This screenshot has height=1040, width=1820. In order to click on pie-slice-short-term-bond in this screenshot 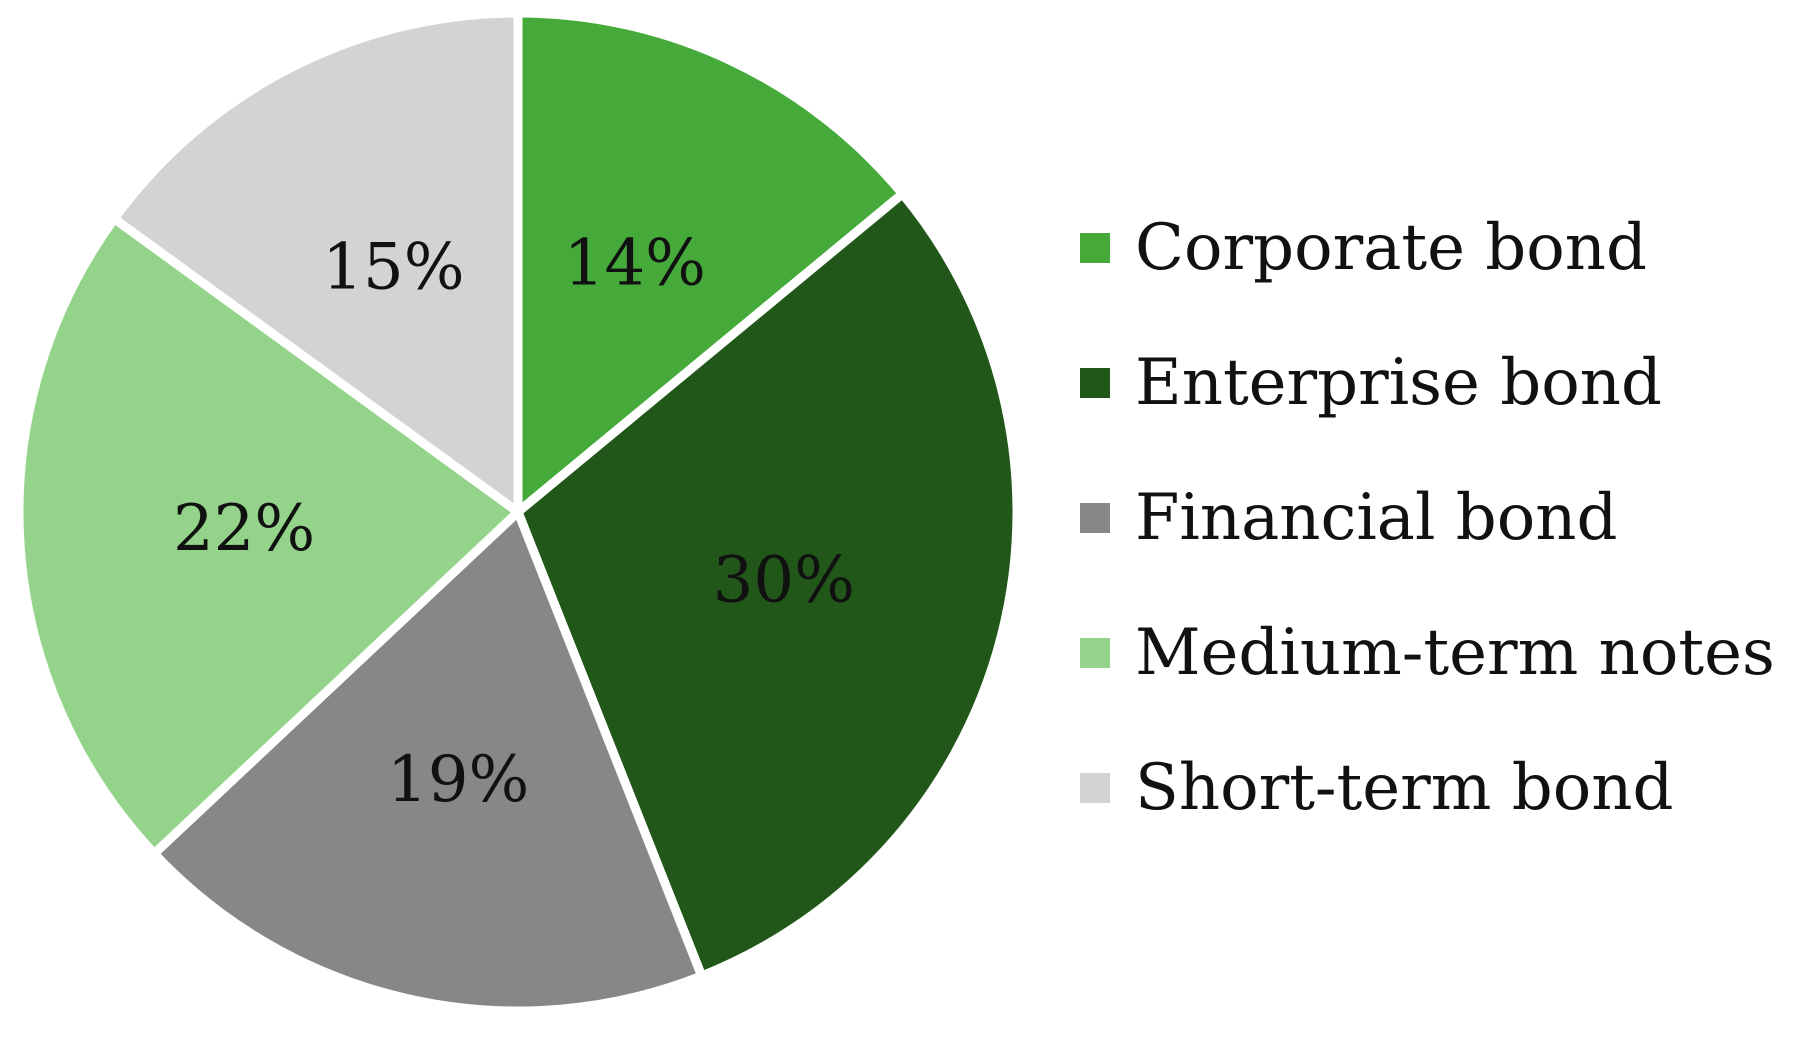, I will do `click(315, 264)`.